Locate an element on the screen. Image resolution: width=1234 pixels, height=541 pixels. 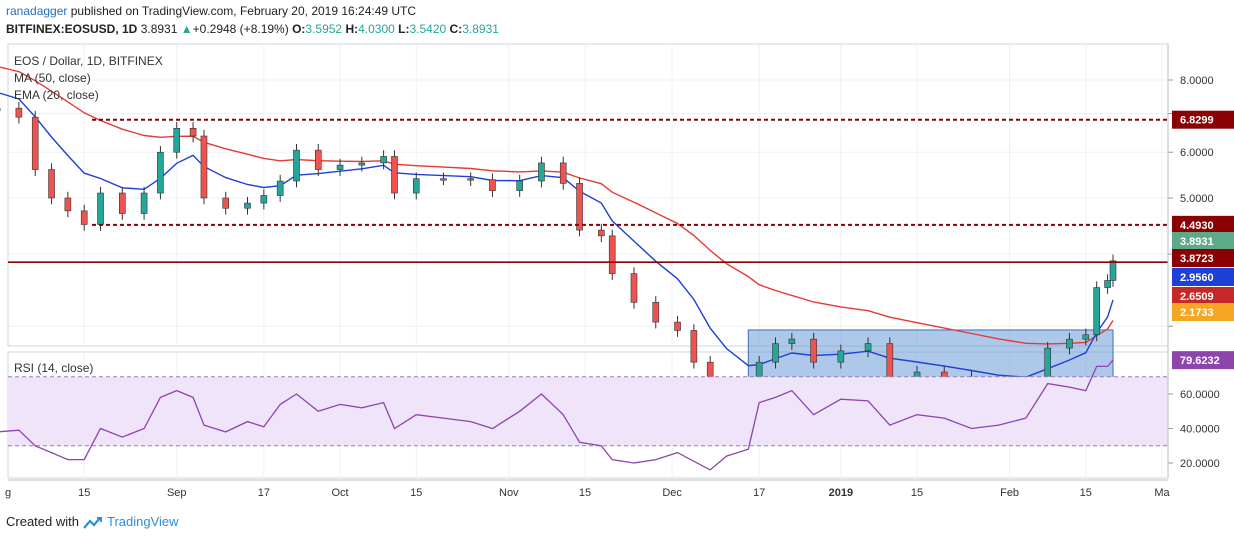
symbol-label: BITFINEX:EOSUSD, 1D is located at coordinates (72, 29).